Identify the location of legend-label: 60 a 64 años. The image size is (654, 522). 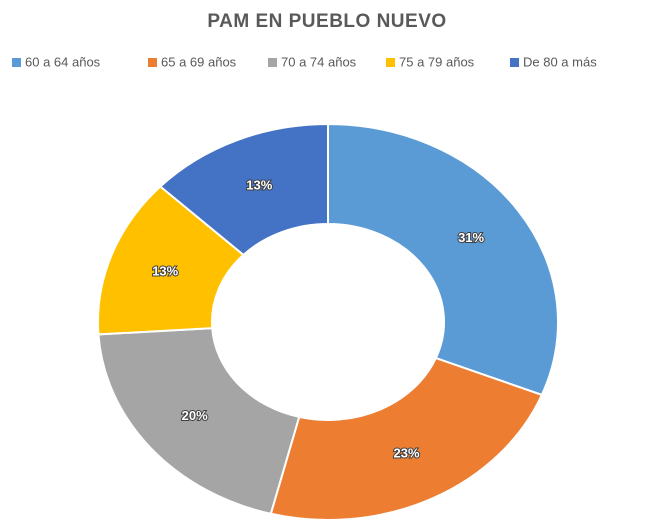
(63, 61).